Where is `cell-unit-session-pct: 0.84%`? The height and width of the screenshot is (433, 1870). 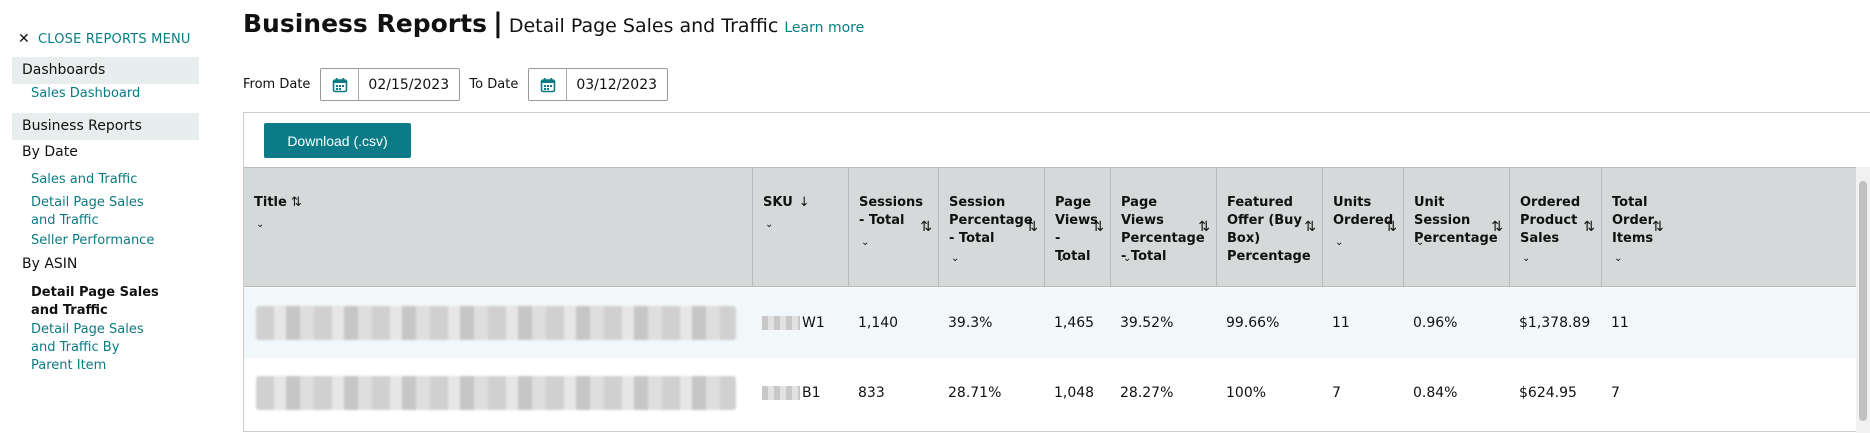 cell-unit-session-pct: 0.84% is located at coordinates (1435, 393).